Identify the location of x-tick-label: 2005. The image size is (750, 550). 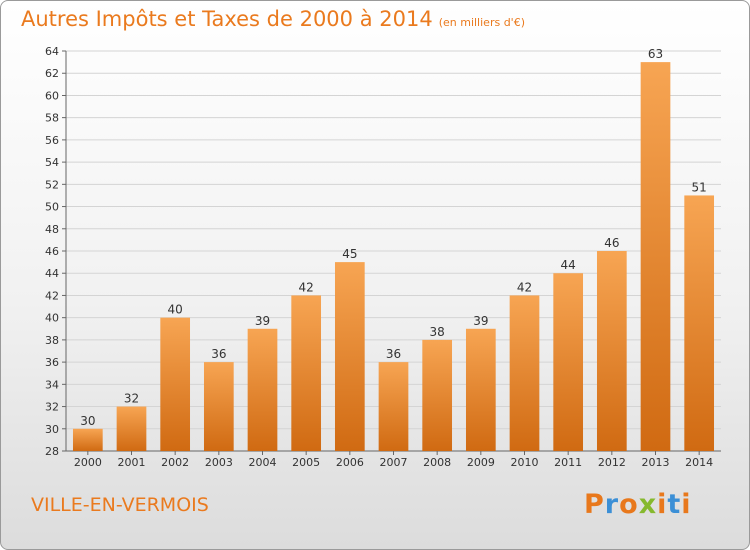
(306, 462).